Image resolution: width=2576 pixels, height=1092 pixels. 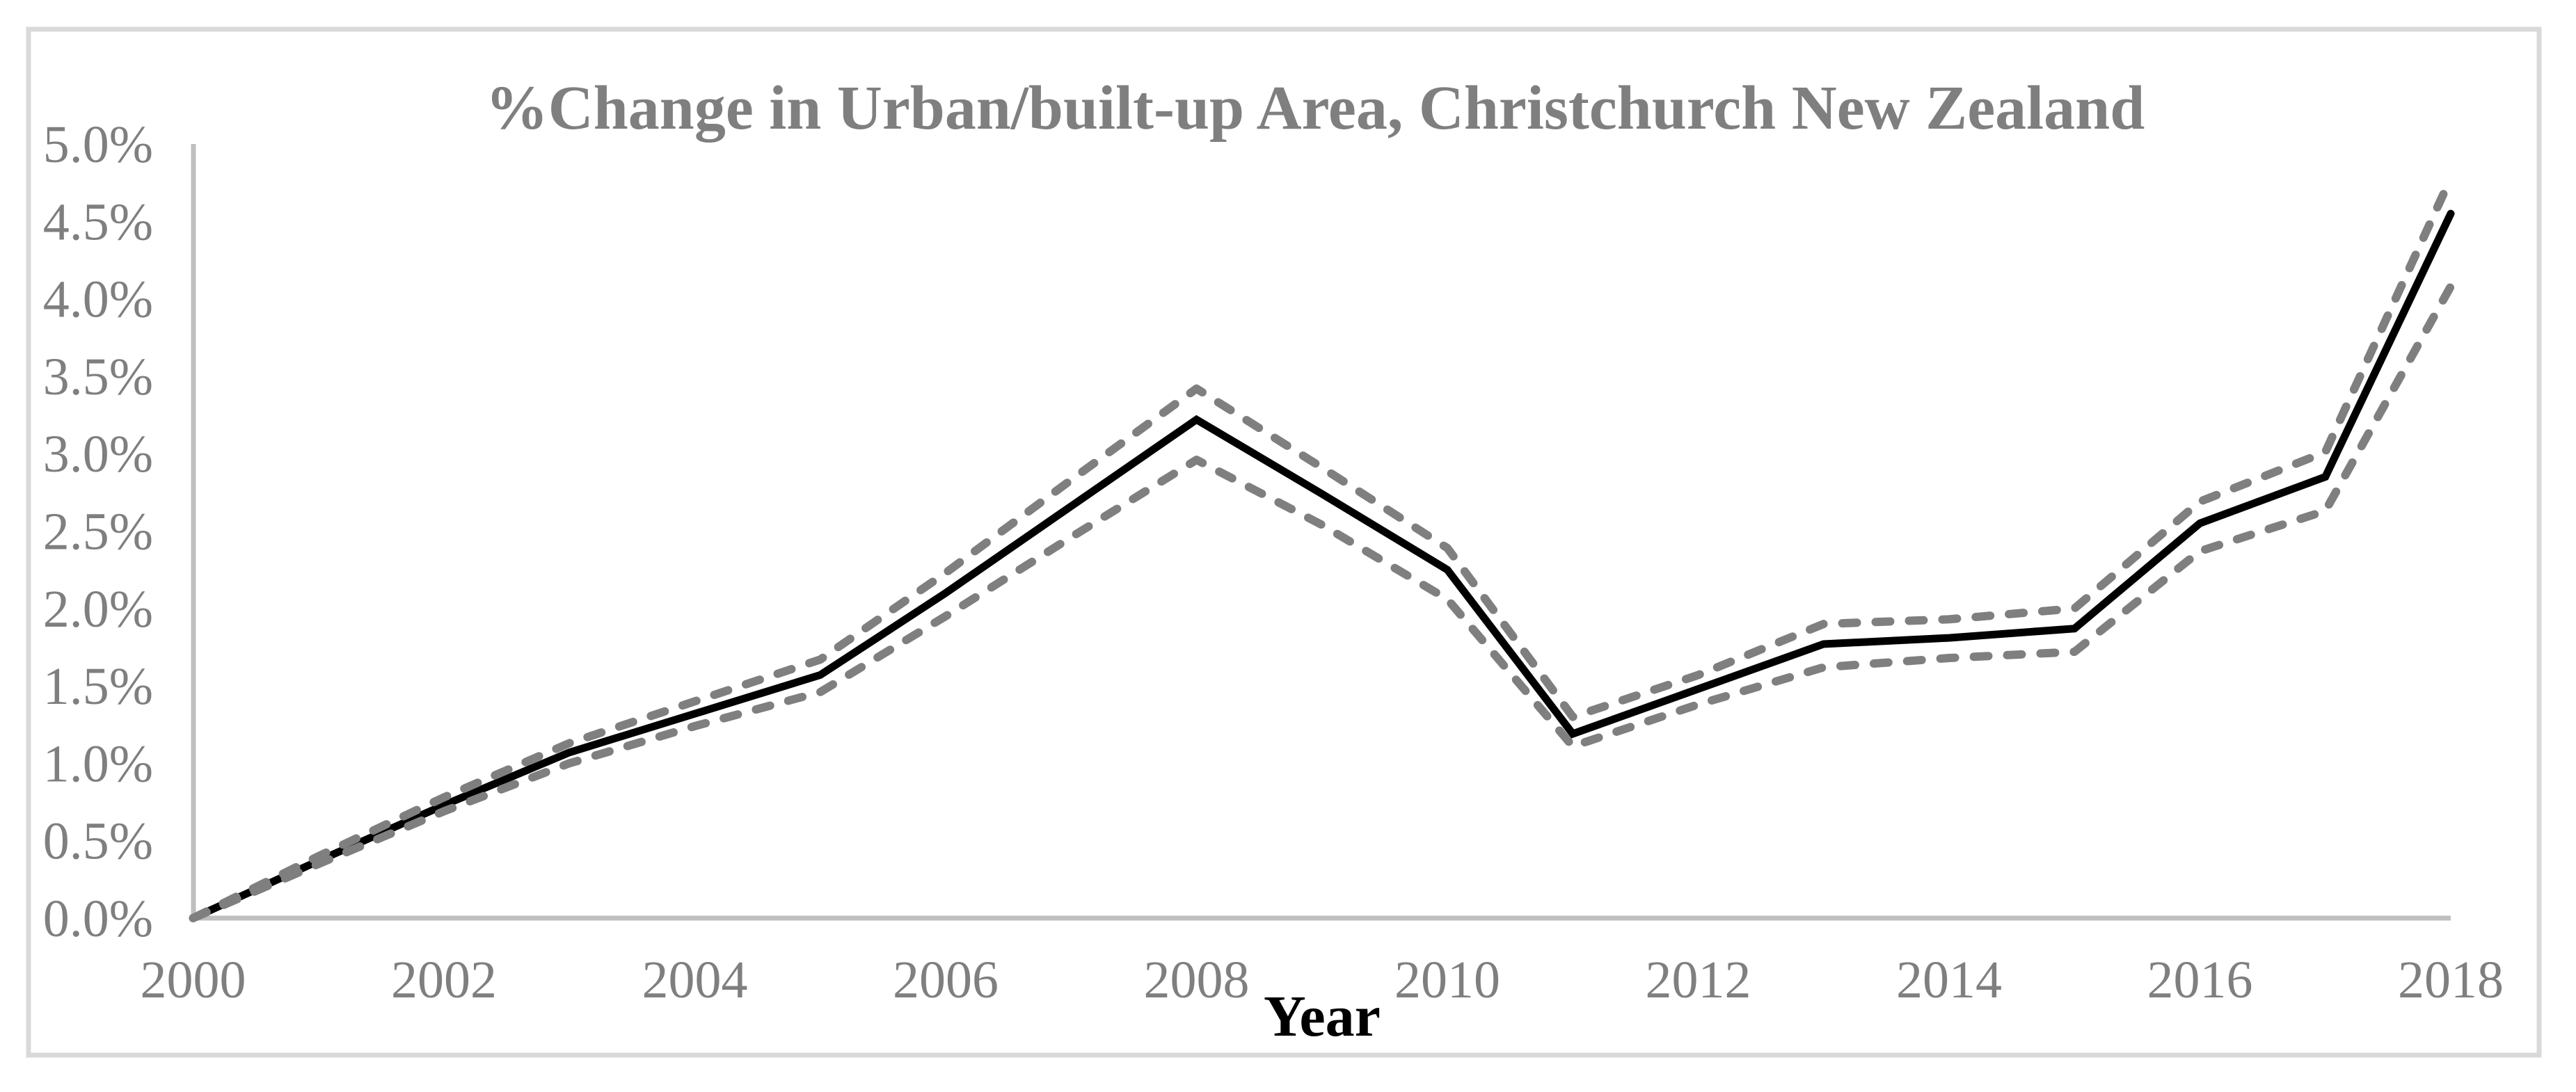 What do you see at coordinates (98, 377) in the screenshot?
I see `y-tick-label: 3.5%` at bounding box center [98, 377].